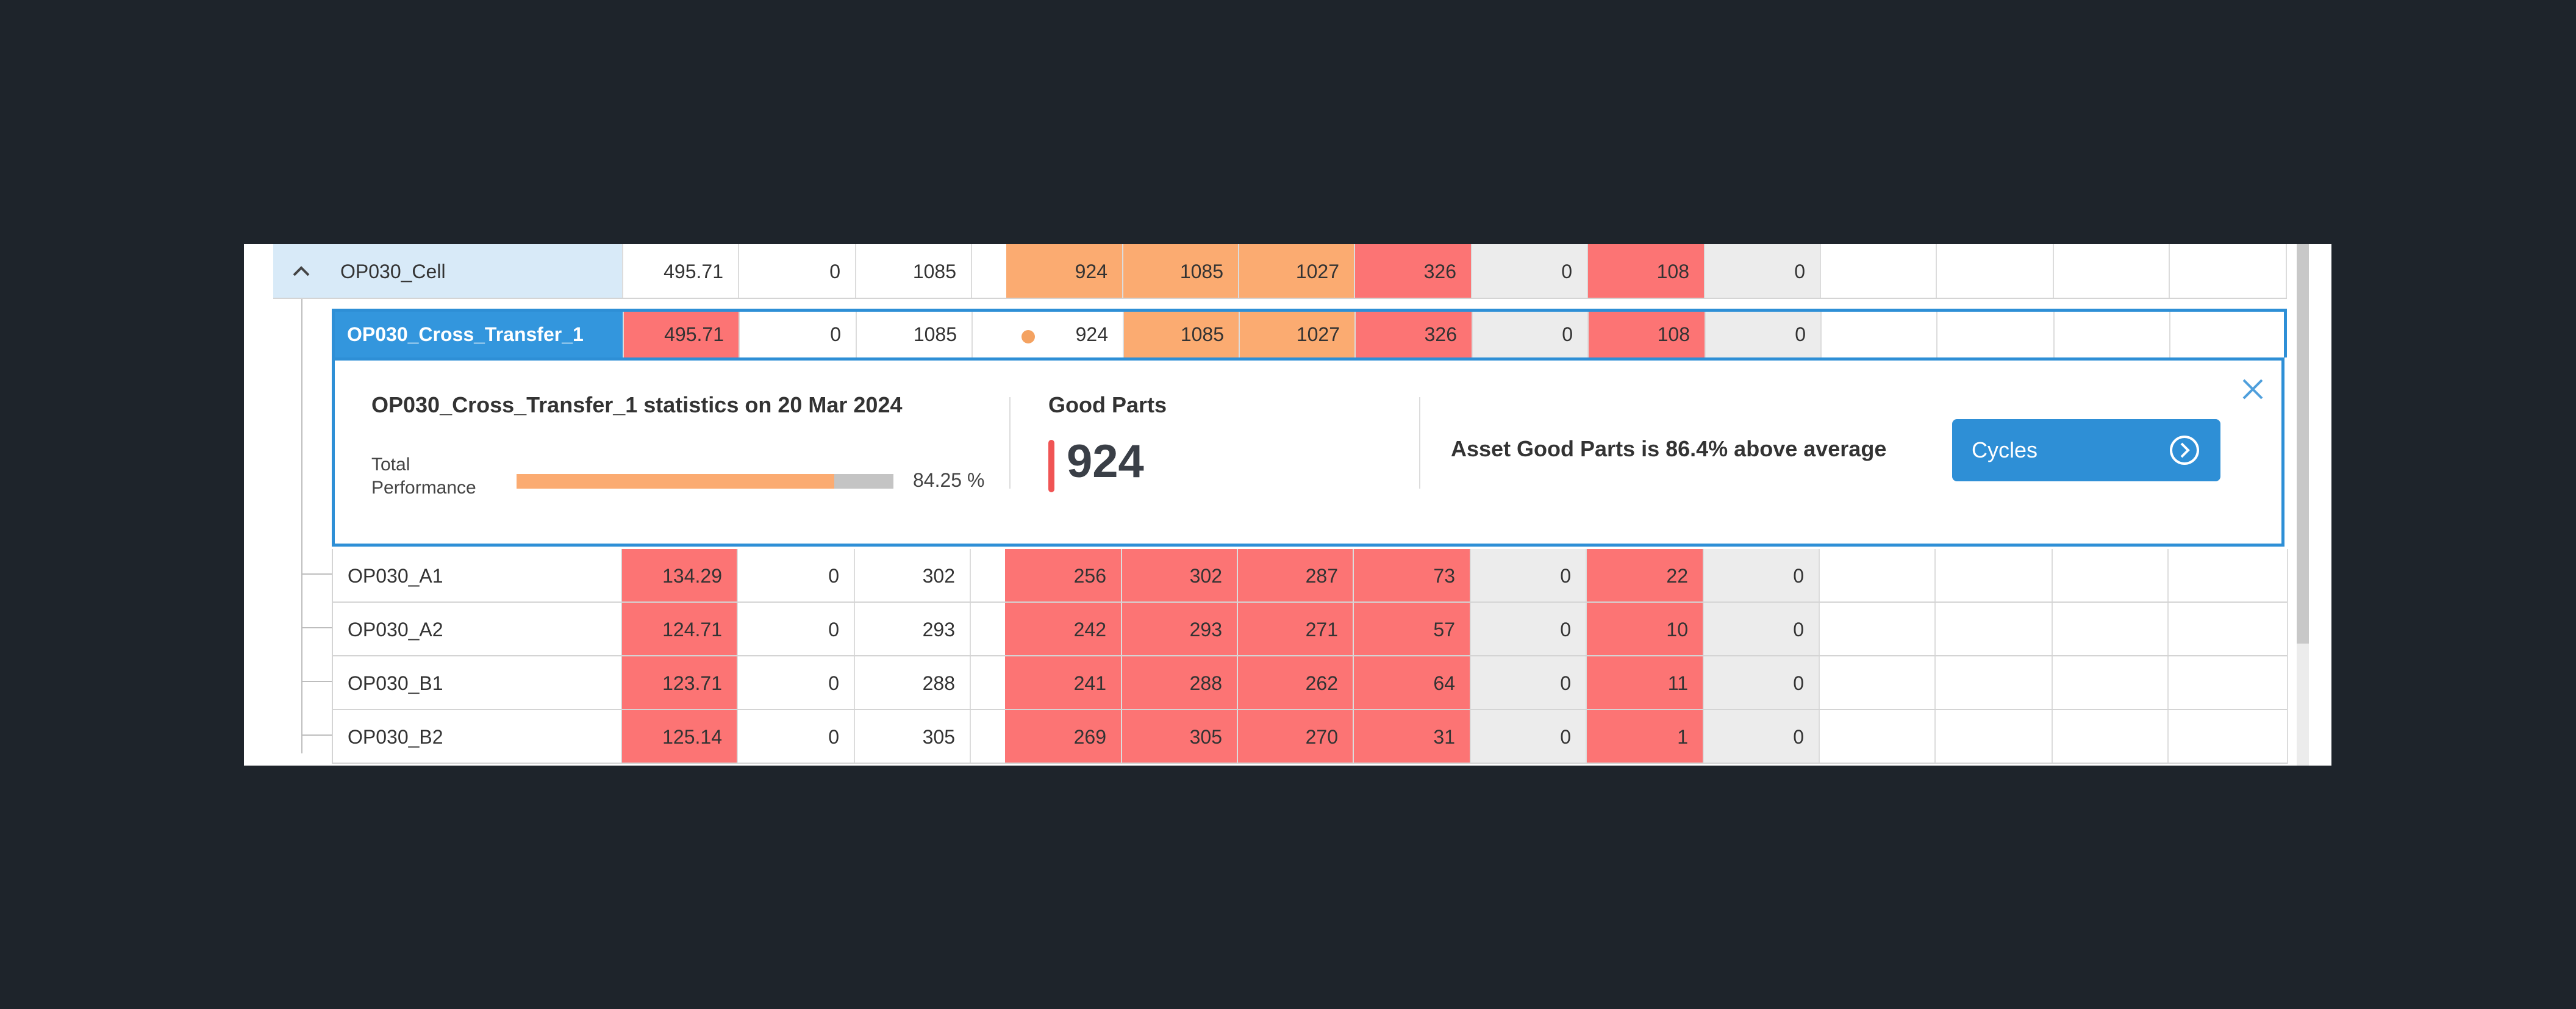 Image resolution: width=2576 pixels, height=1009 pixels. I want to click on chevron-up-icon, so click(301, 271).